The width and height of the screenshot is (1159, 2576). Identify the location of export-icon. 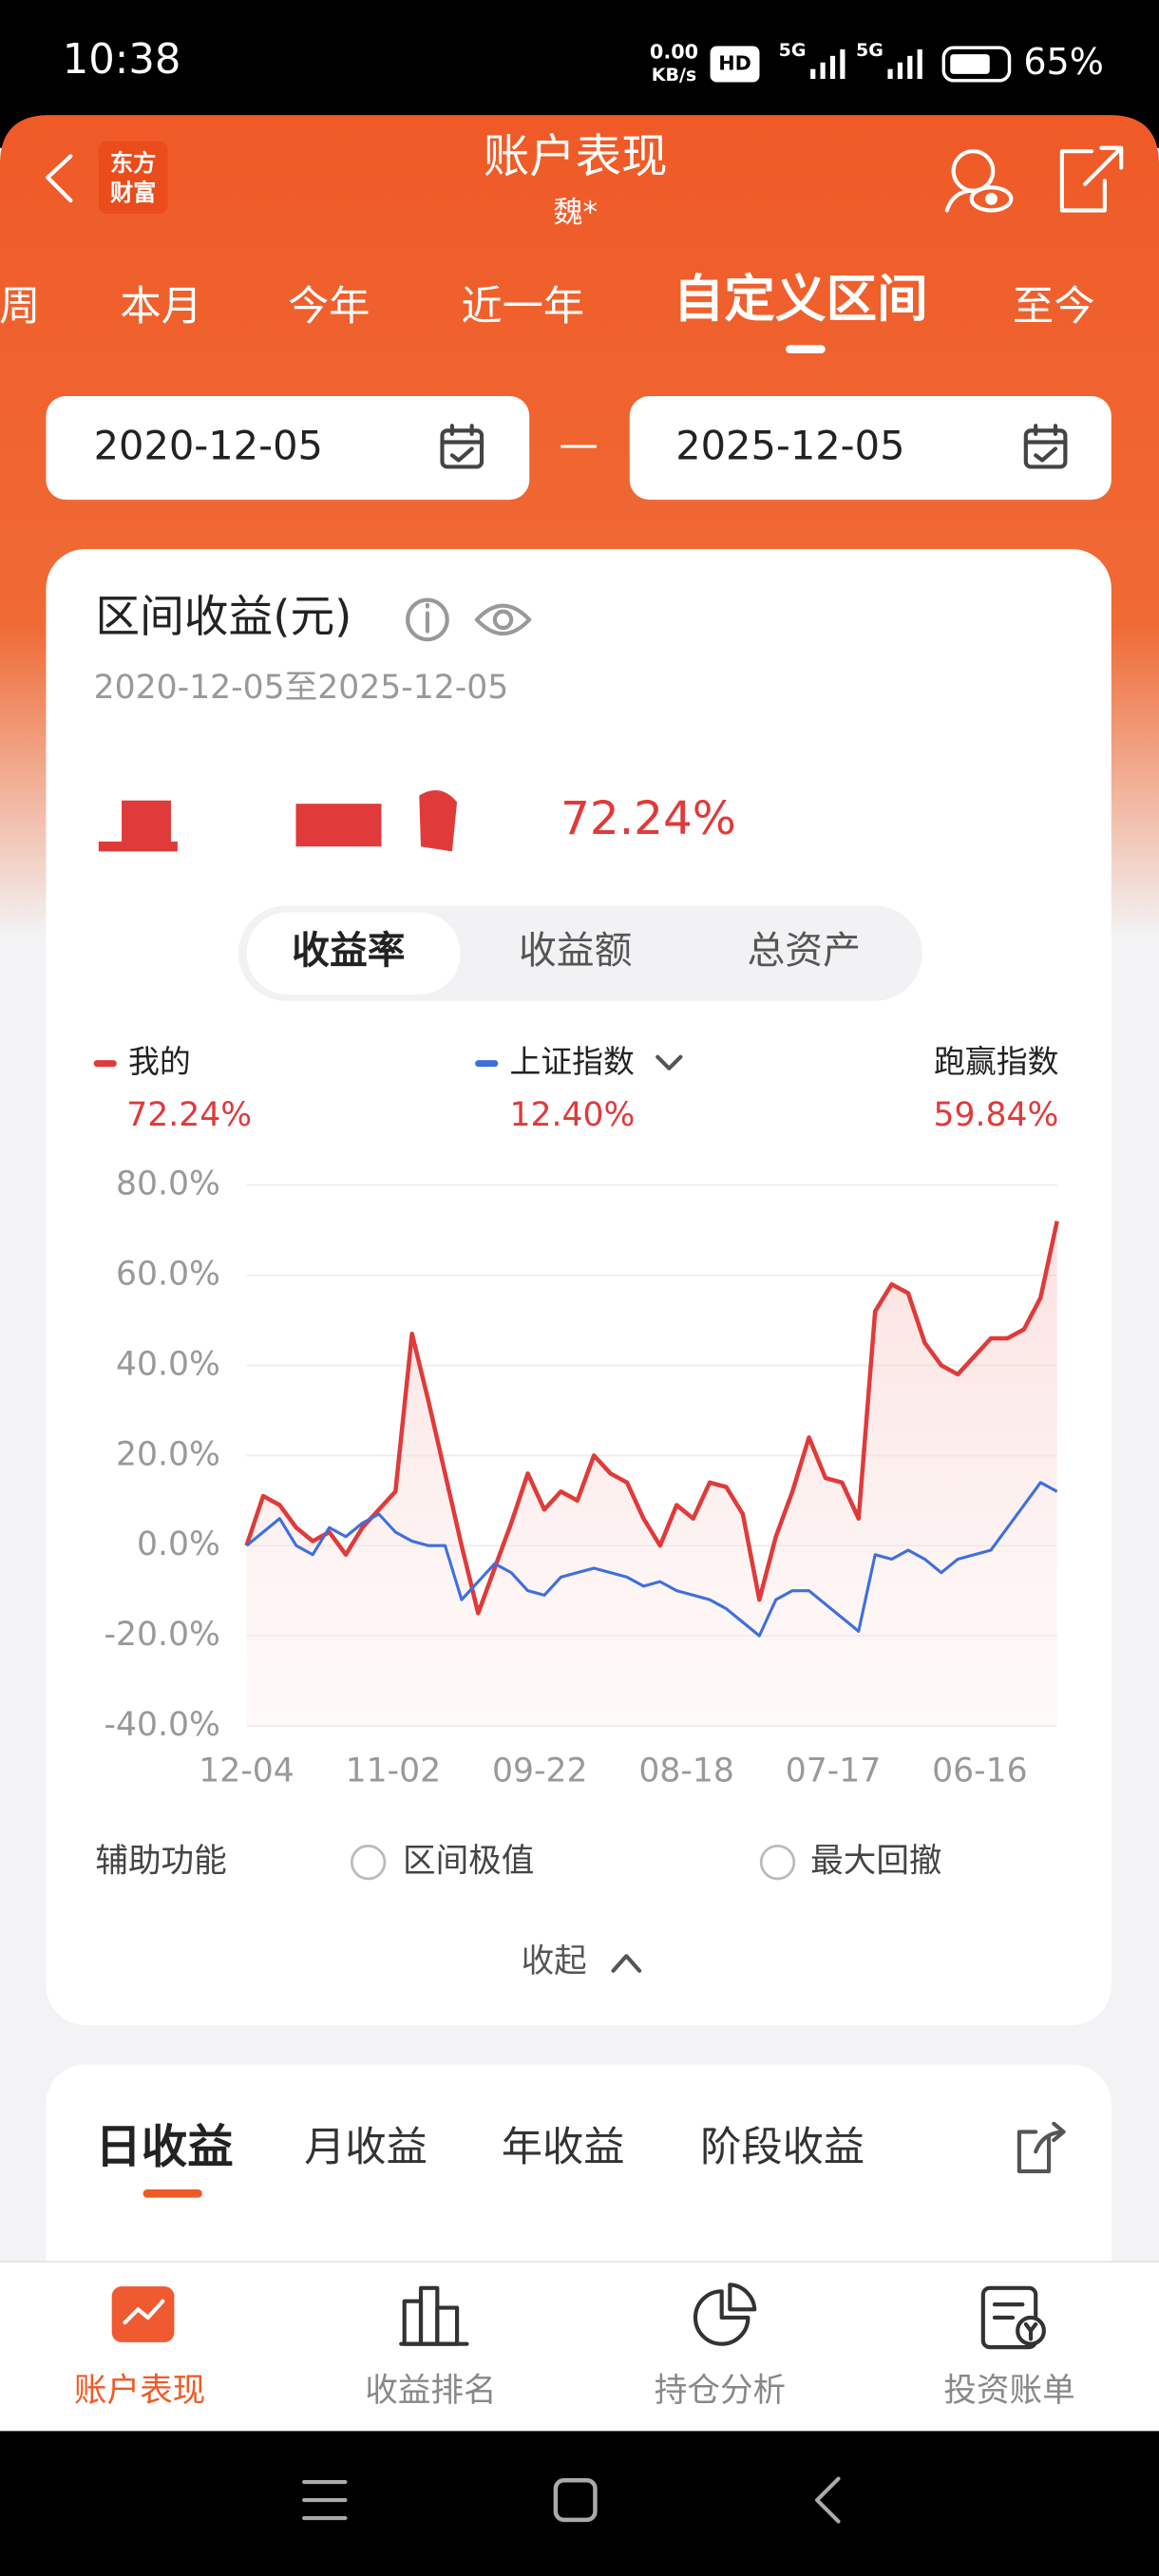
(1041, 2147).